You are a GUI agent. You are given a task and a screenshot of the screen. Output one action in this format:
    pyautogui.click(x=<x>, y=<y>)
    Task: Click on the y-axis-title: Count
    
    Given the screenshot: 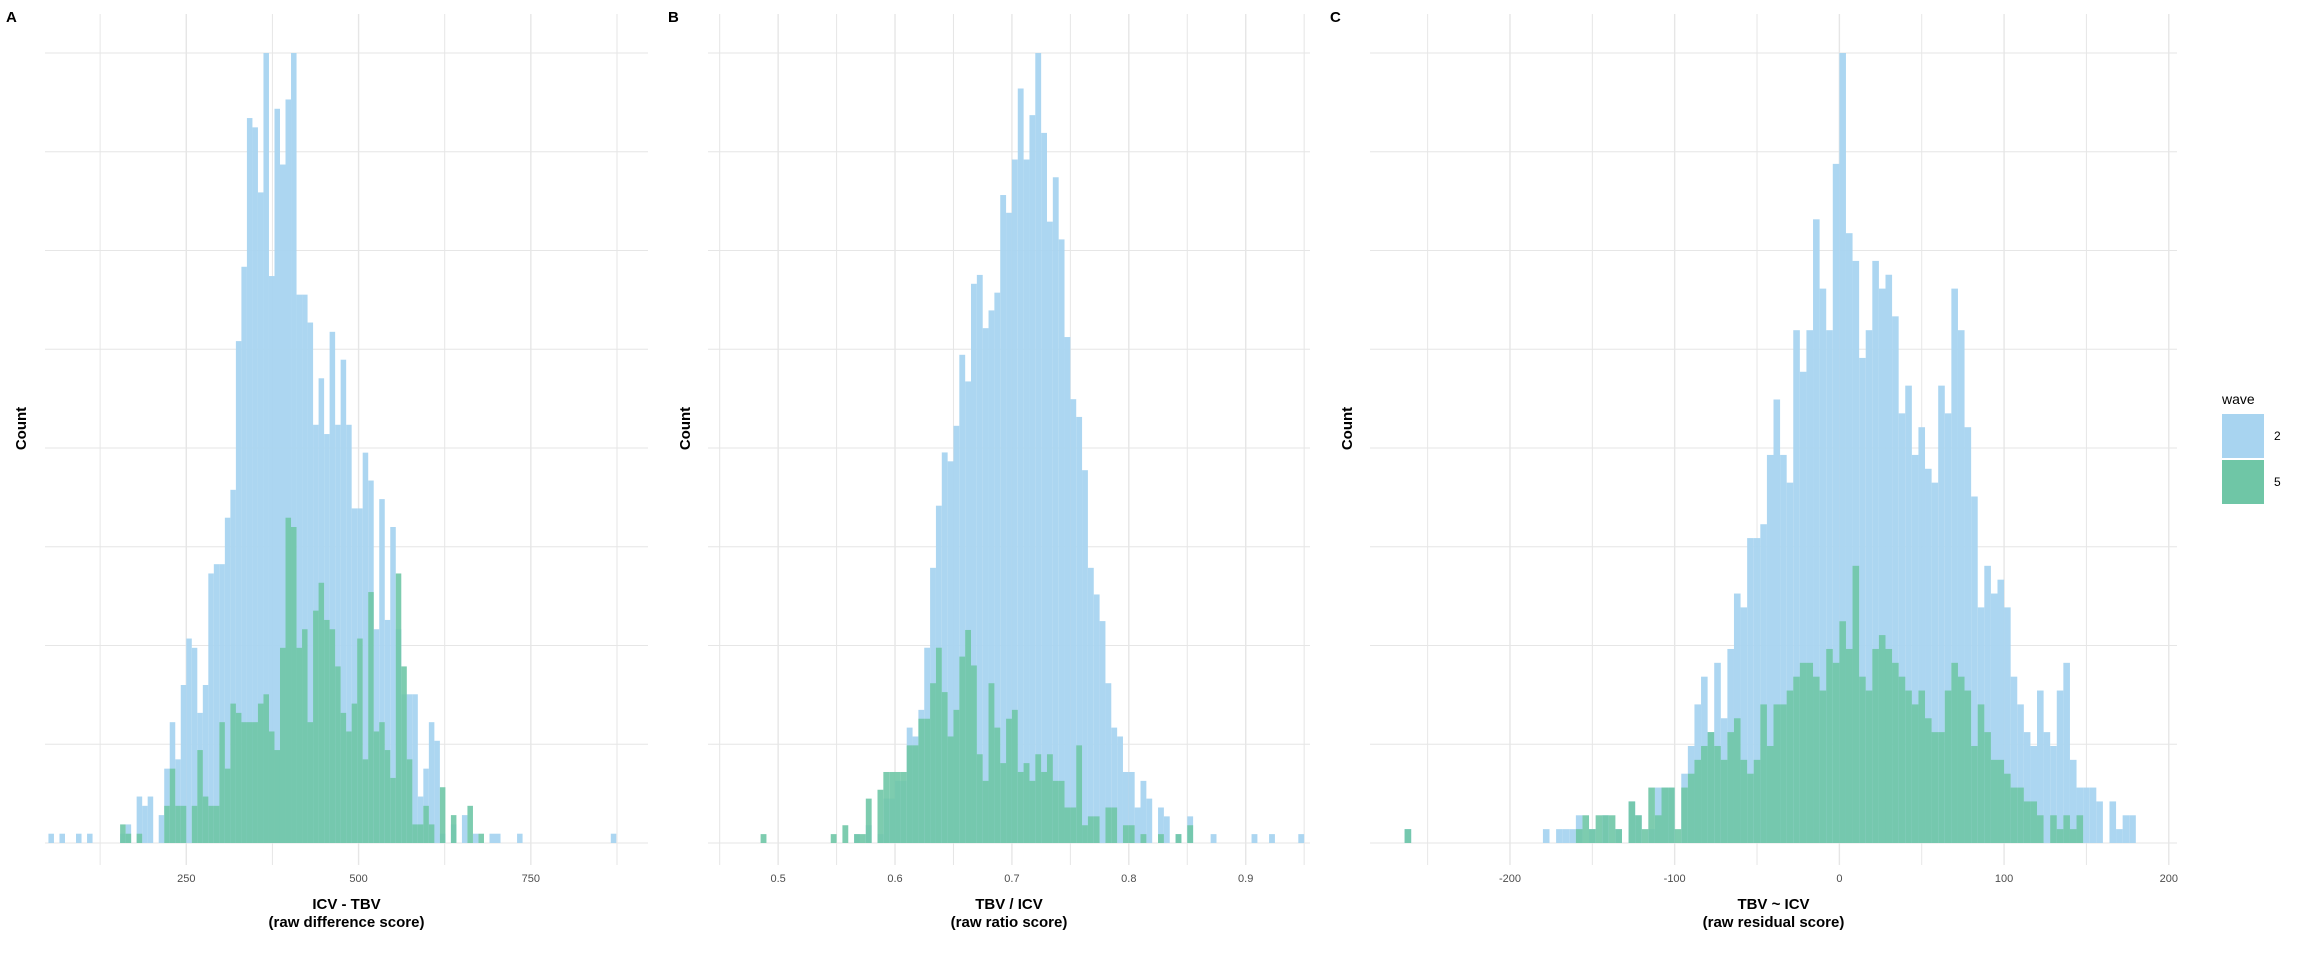 What is the action you would take?
    pyautogui.click(x=1347, y=428)
    